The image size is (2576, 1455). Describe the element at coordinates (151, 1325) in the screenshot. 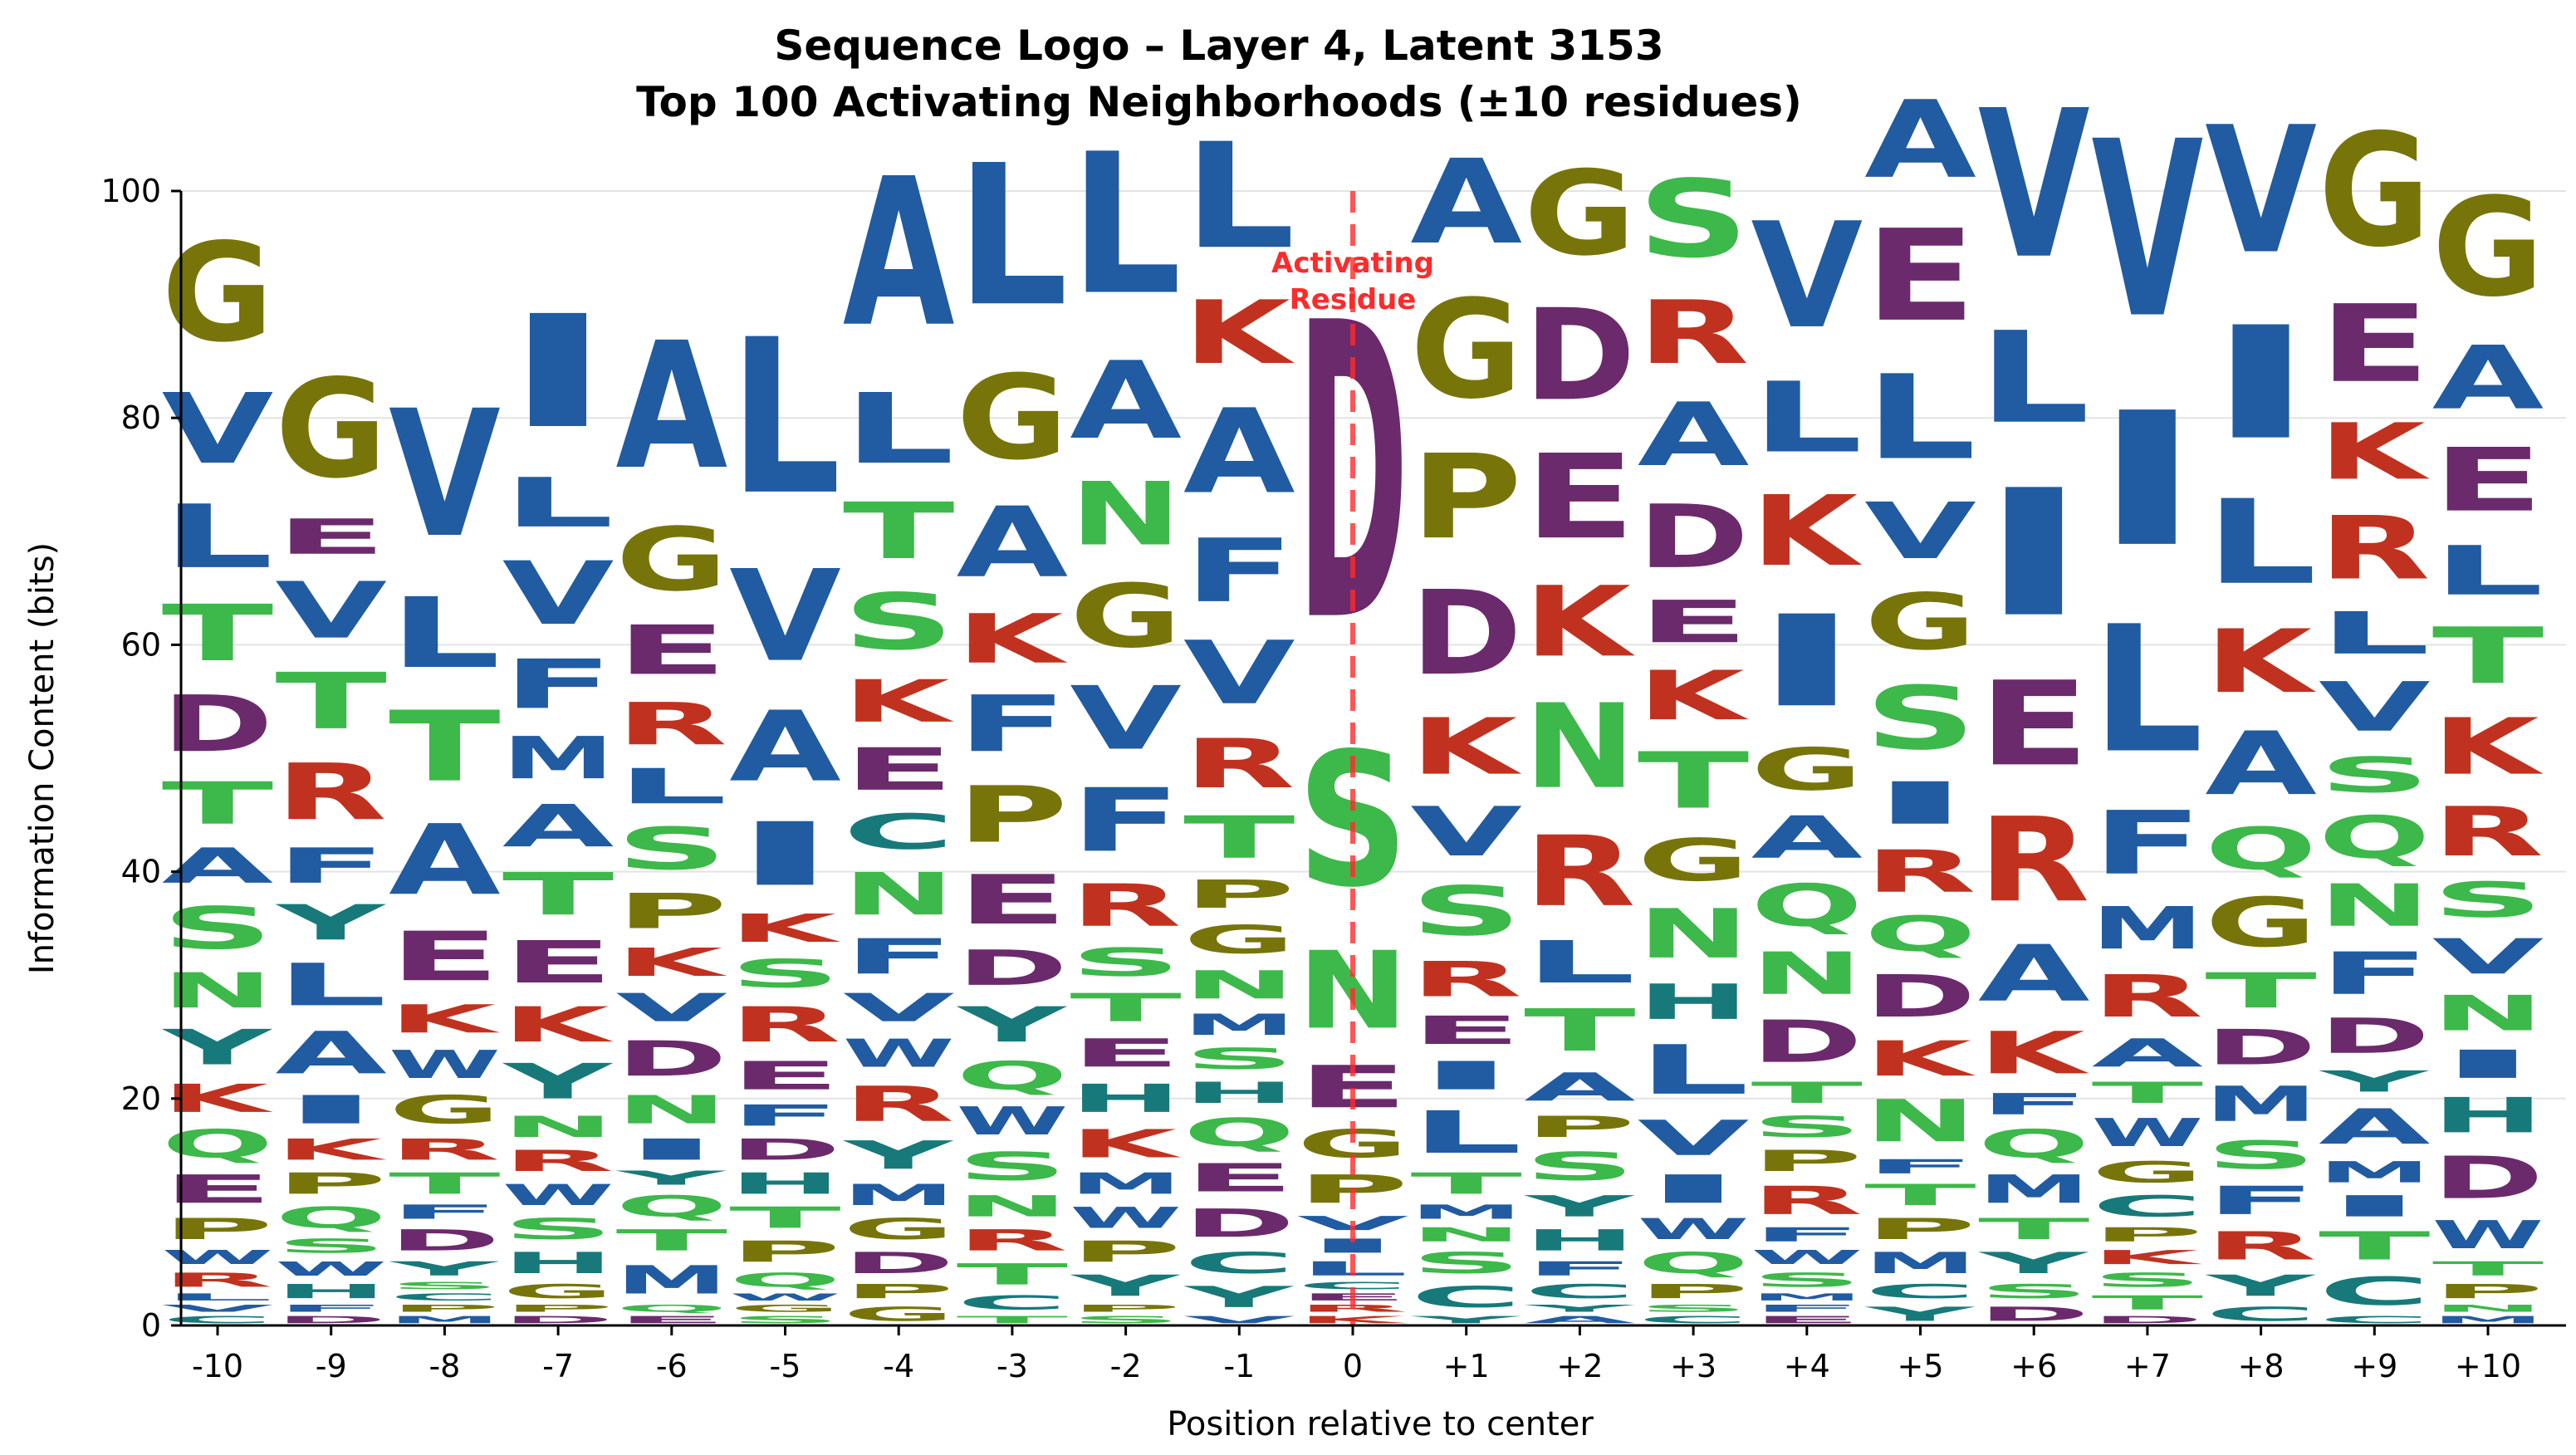

I see `y-tick-label: 0` at that location.